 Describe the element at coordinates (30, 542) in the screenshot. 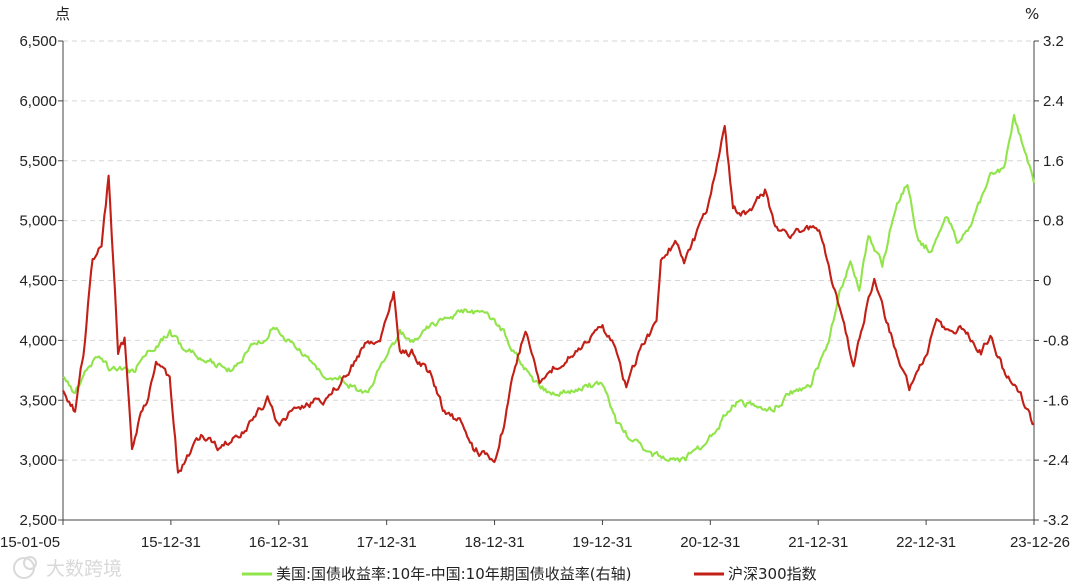

I see `x-tick-label: 15-01-05` at that location.